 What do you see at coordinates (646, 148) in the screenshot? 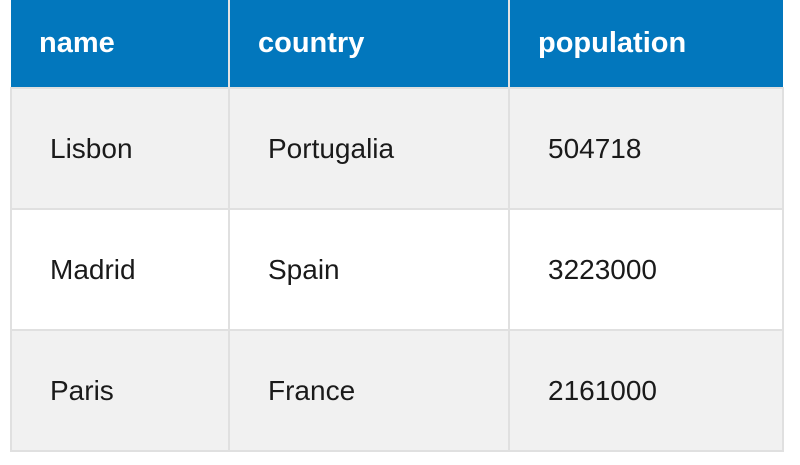
I see `cell-population: 504718` at bounding box center [646, 148].